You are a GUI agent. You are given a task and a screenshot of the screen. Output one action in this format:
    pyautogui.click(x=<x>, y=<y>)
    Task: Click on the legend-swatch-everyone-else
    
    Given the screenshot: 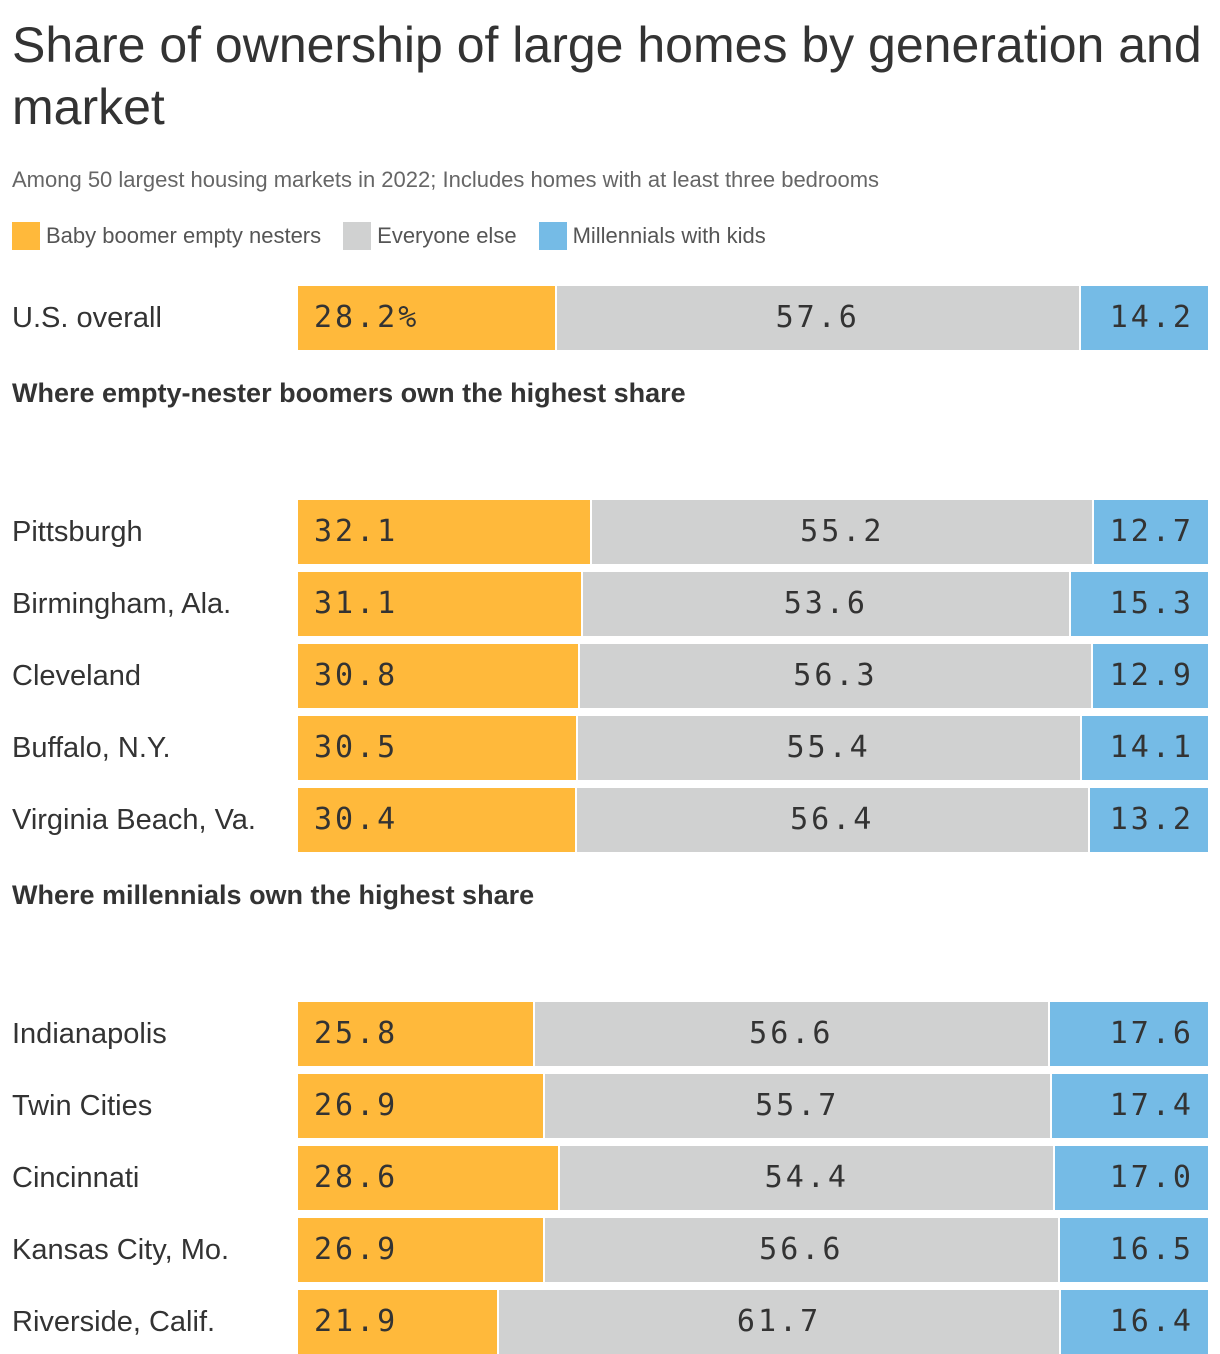 What is the action you would take?
    pyautogui.click(x=357, y=236)
    